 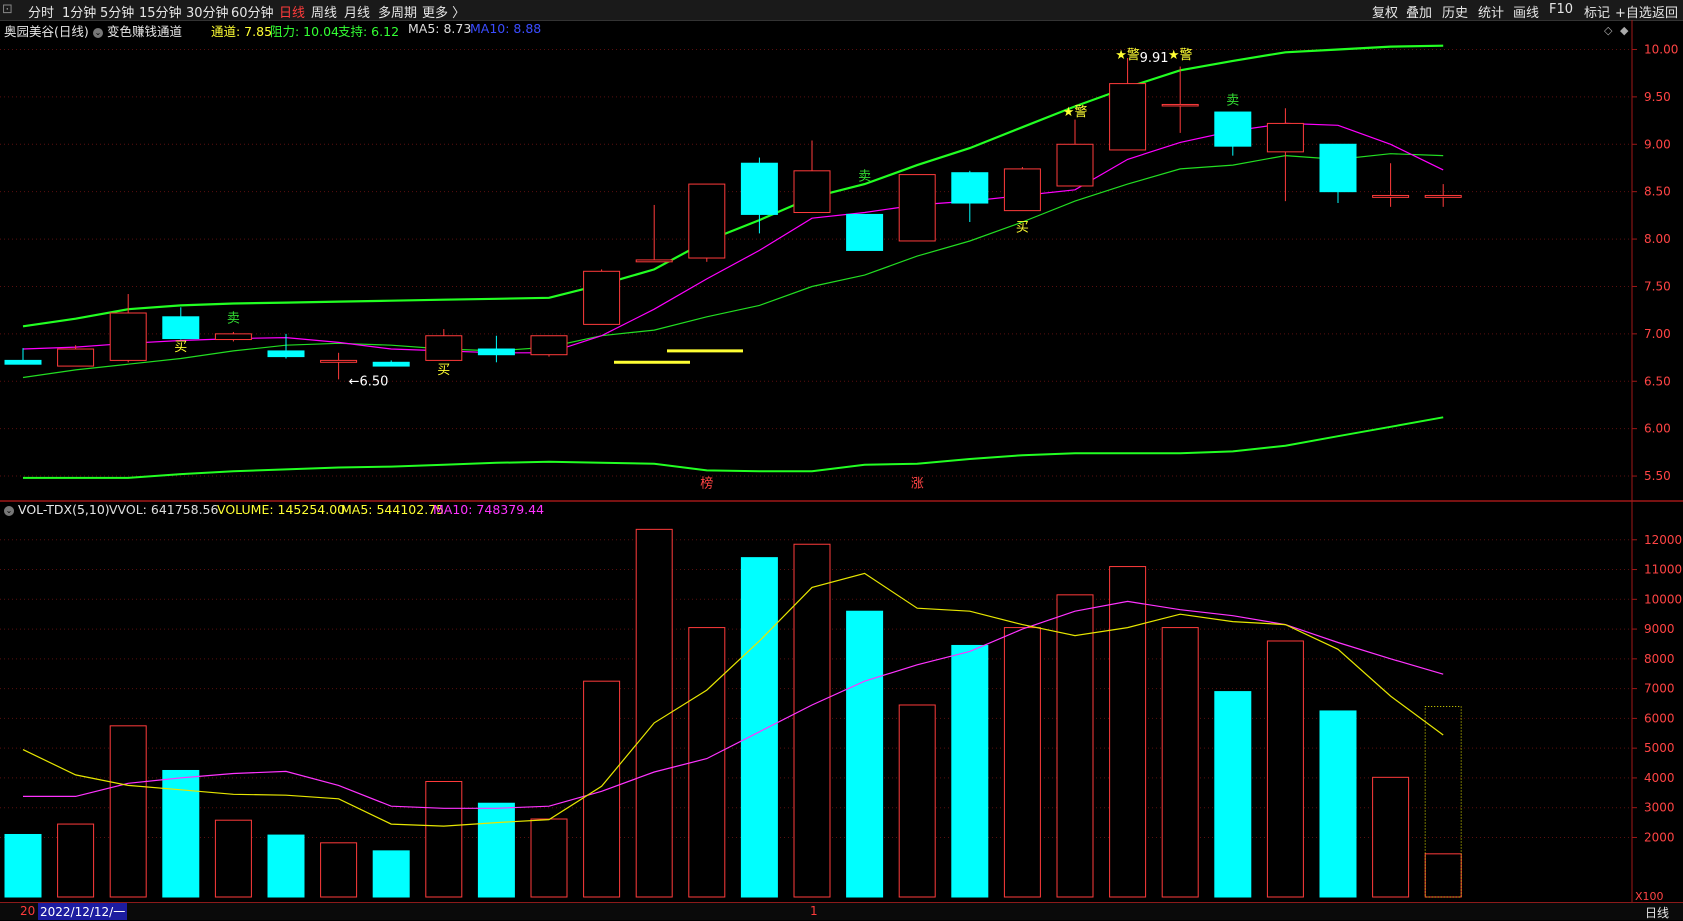 What do you see at coordinates (1659, 659) in the screenshot?
I see `volume-tick-label: 8000` at bounding box center [1659, 659].